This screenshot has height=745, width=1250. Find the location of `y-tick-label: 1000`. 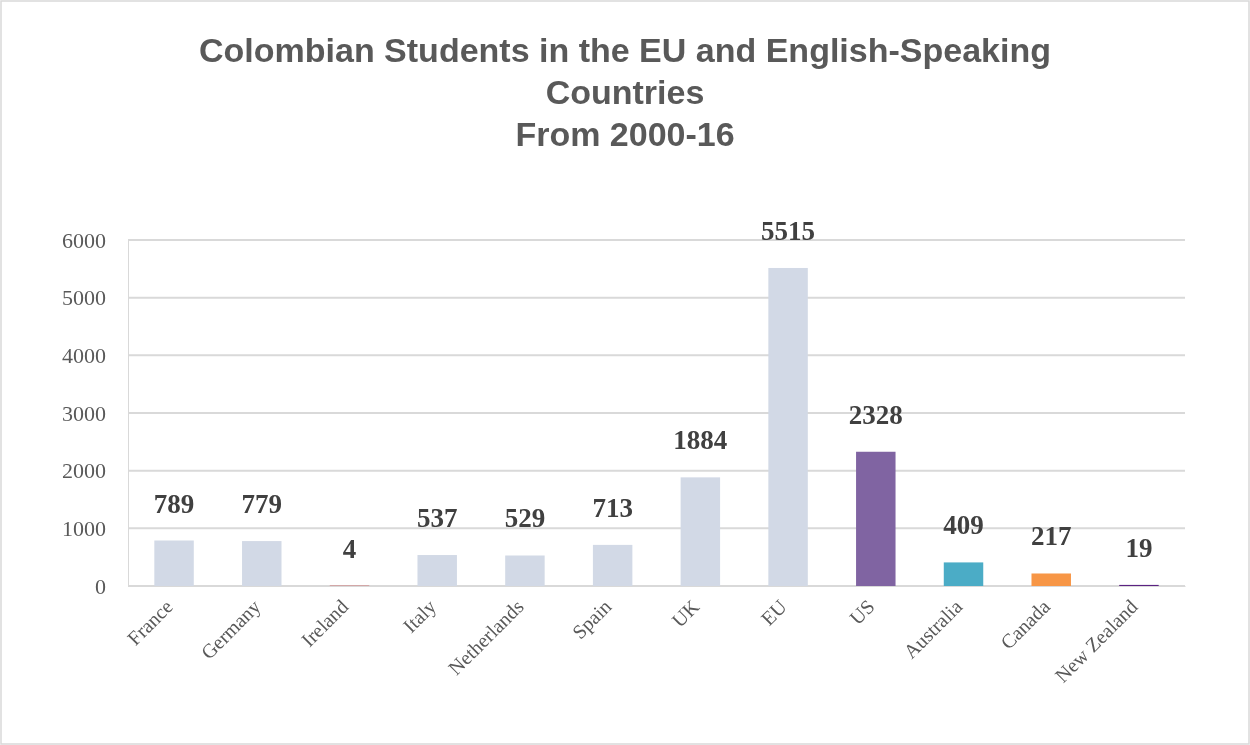

y-tick-label: 1000 is located at coordinates (84, 528).